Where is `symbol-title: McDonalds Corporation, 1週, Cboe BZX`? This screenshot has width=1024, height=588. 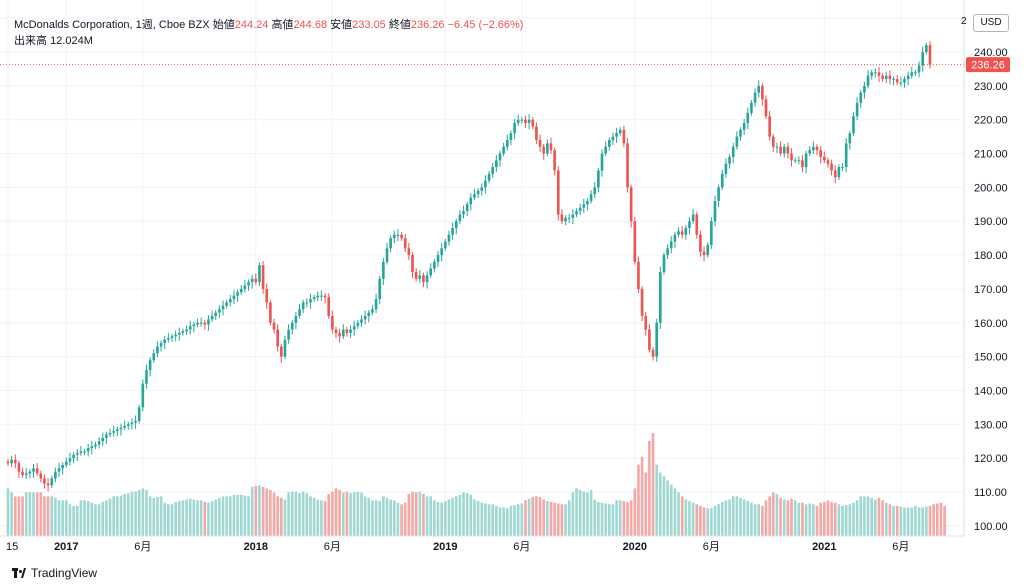 symbol-title: McDonalds Corporation, 1週, Cboe BZX is located at coordinates (112, 25).